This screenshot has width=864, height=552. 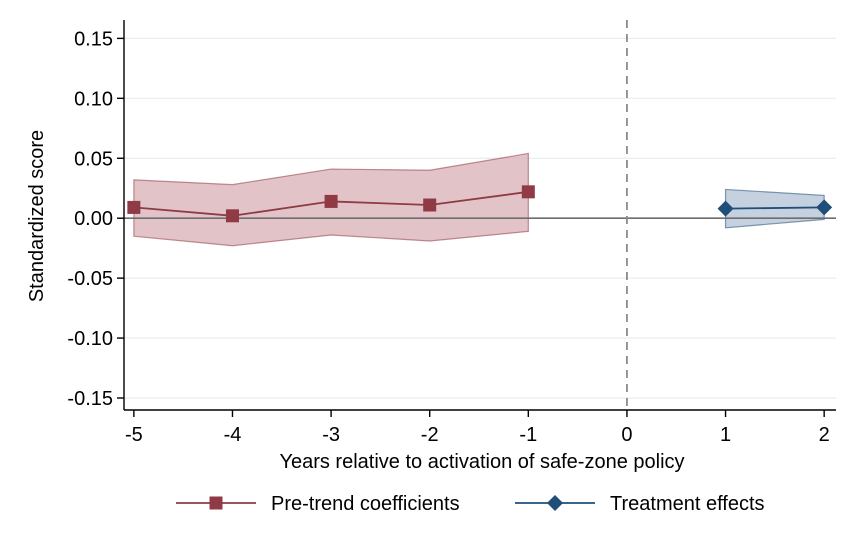 What do you see at coordinates (90, 399) in the screenshot?
I see `y-tick-label: -0.15` at bounding box center [90, 399].